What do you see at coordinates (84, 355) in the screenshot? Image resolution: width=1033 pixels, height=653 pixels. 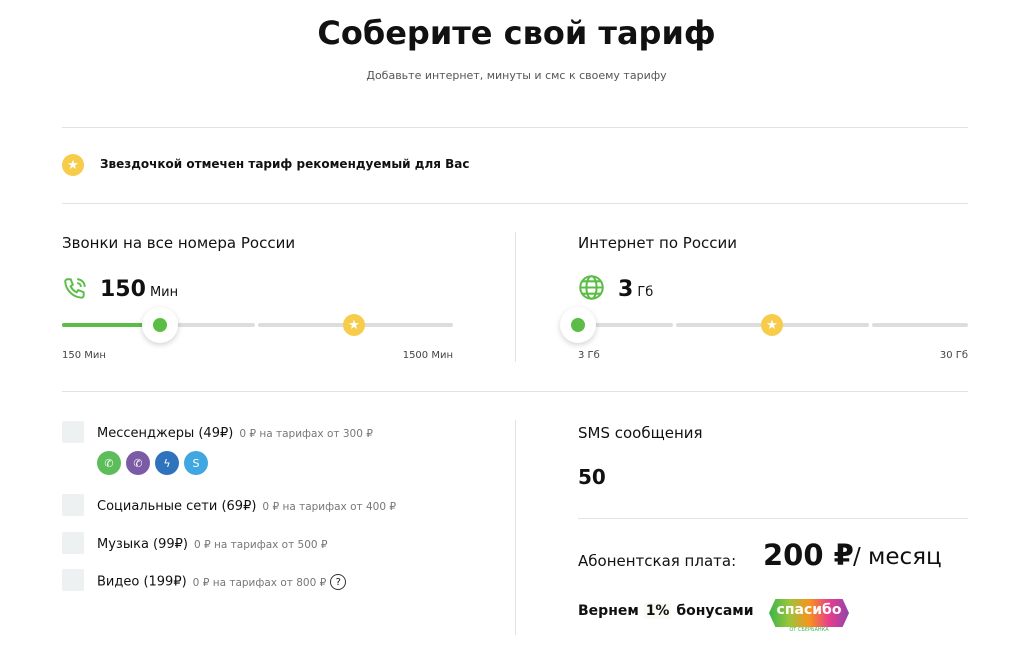 I see `calls-min-label: 150 Мин` at bounding box center [84, 355].